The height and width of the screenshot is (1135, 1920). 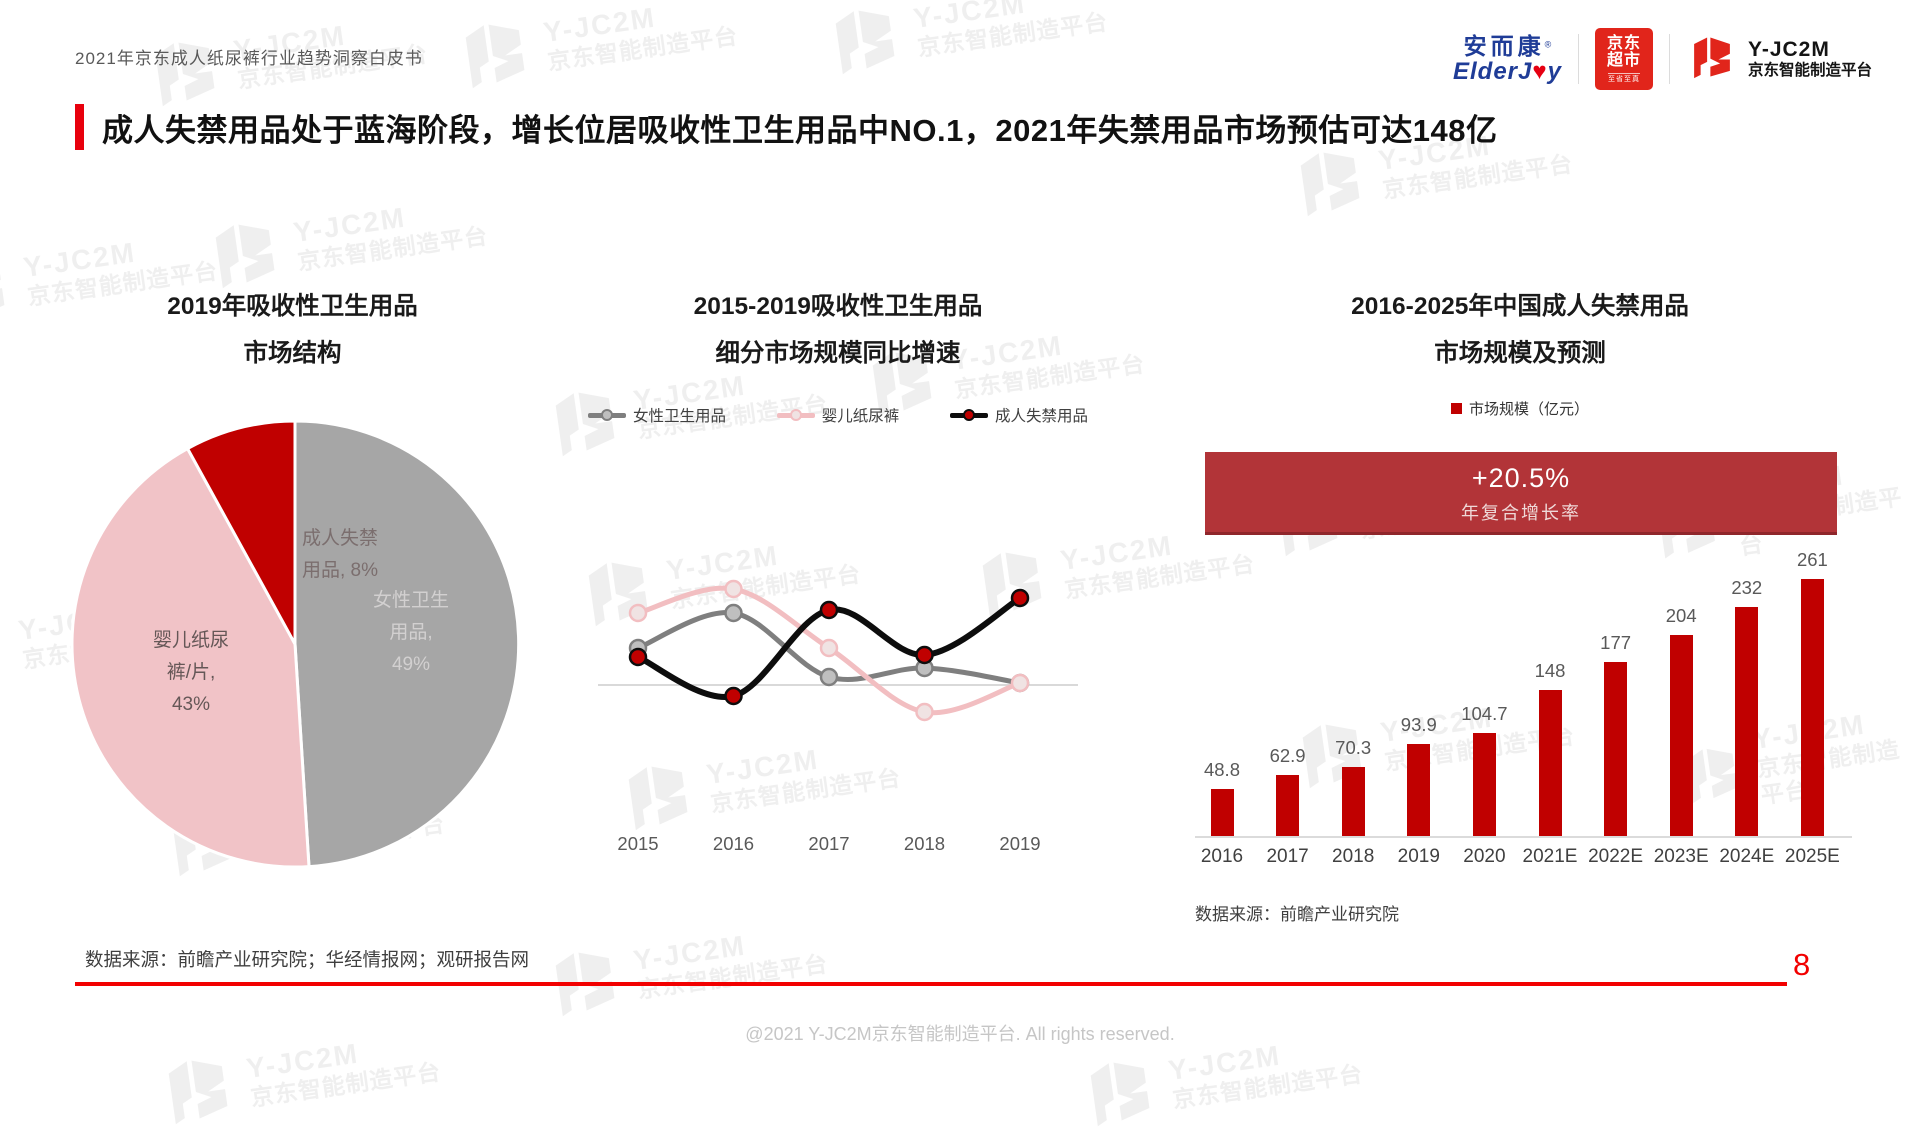 I want to click on jd-line2: 超市, so click(x=1623, y=61).